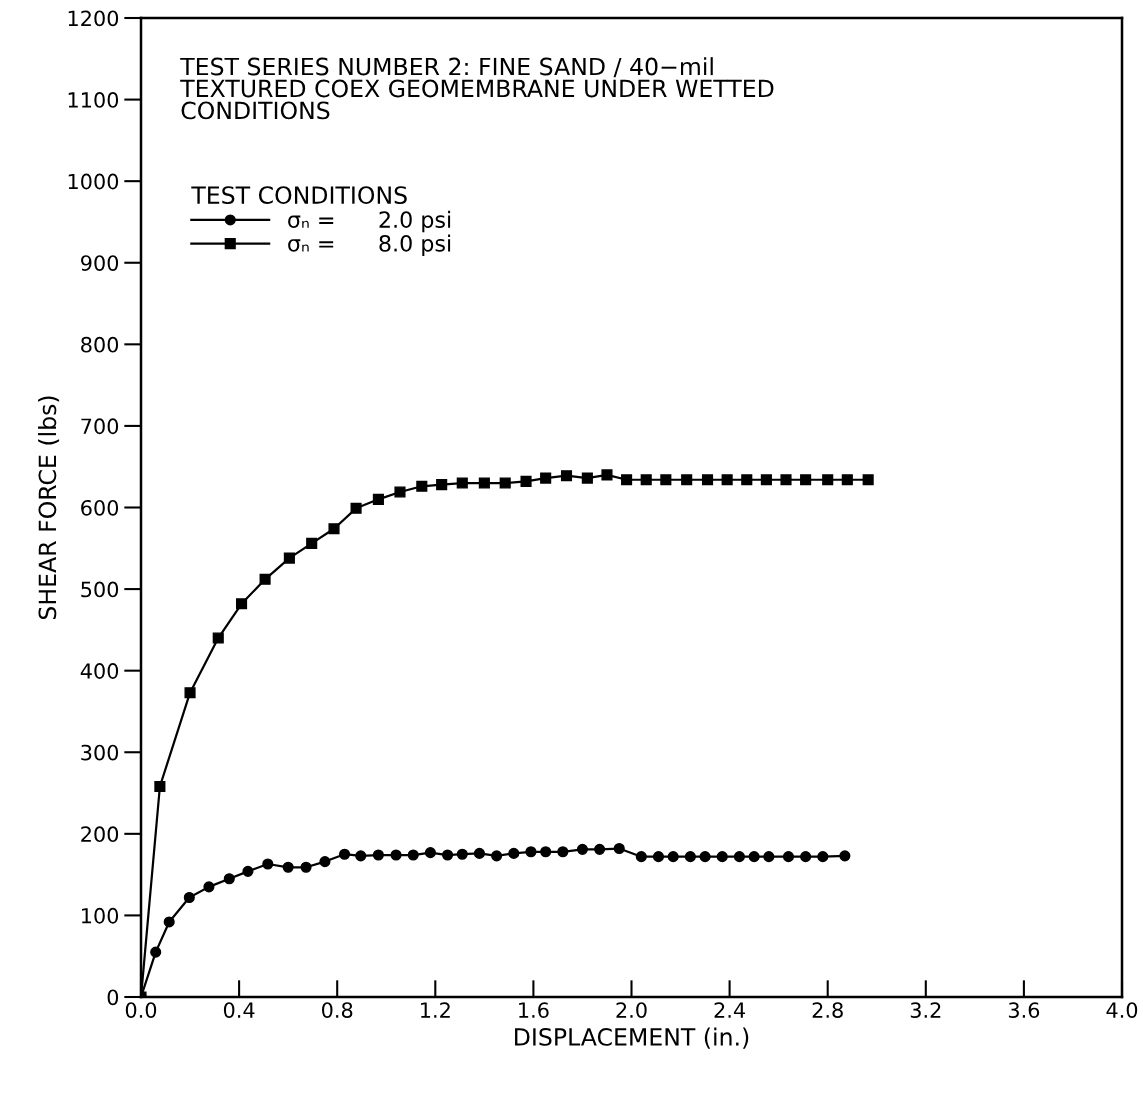 The height and width of the screenshot is (1093, 1143). I want to click on y-axis-title: SHEAR FORCE (lbs), so click(49, 508).